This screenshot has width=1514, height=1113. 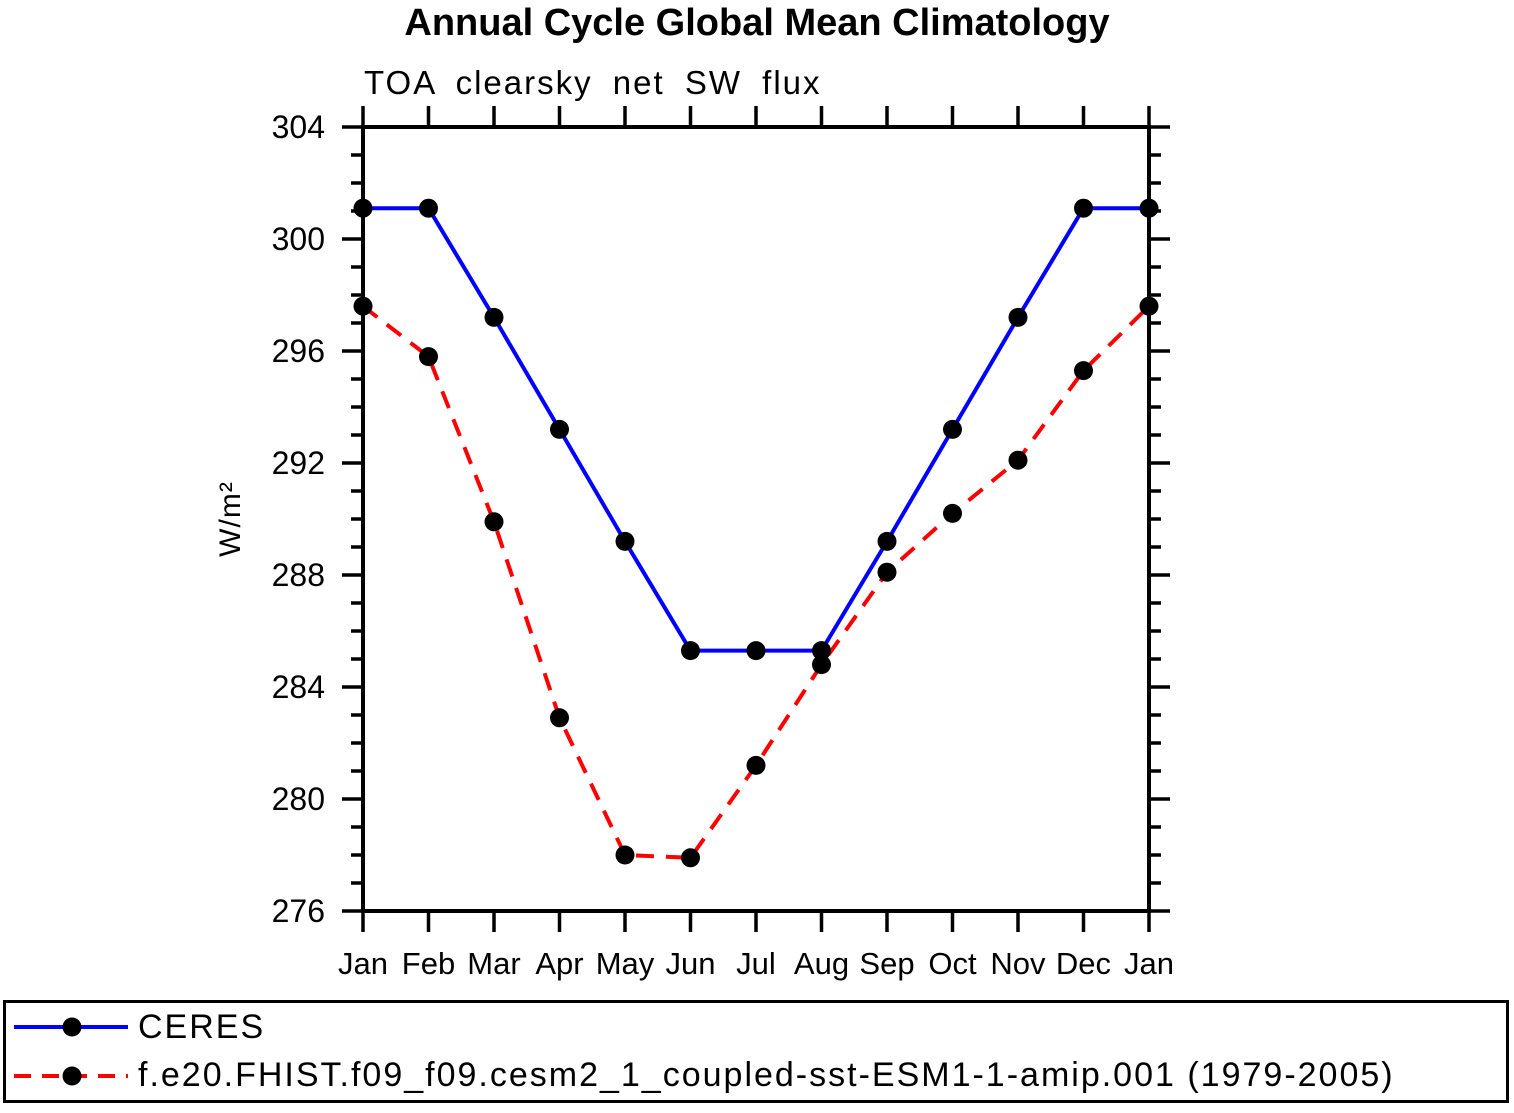 I want to click on y-tick-label: 284, so click(x=298, y=687).